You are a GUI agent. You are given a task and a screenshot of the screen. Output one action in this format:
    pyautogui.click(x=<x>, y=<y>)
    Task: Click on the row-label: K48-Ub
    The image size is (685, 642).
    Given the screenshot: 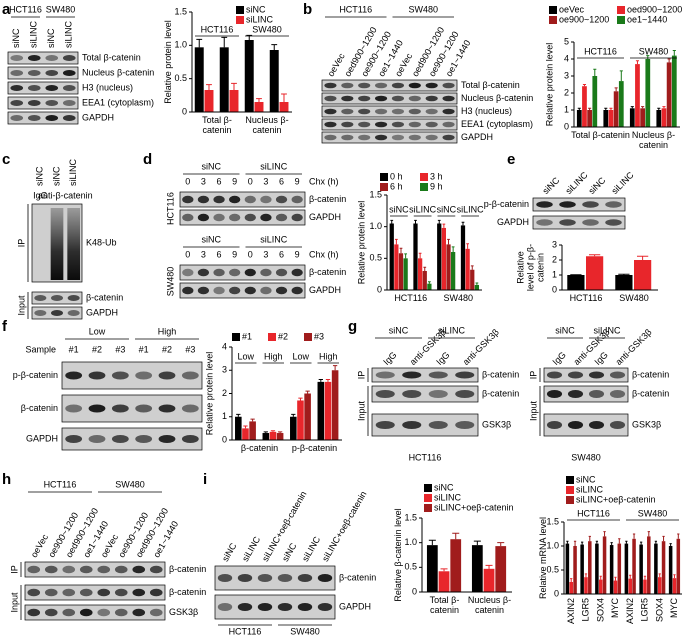 What is the action you would take?
    pyautogui.click(x=101, y=242)
    